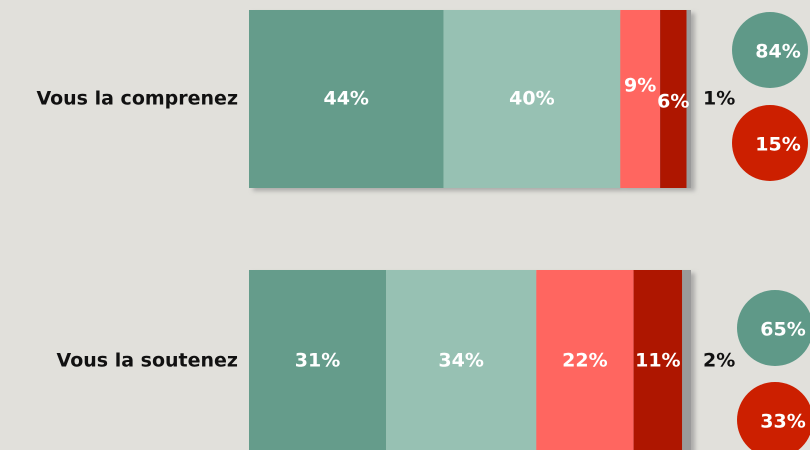 The height and width of the screenshot is (450, 810). What do you see at coordinates (147, 361) in the screenshot?
I see `category-label: Vous la soutenez` at bounding box center [147, 361].